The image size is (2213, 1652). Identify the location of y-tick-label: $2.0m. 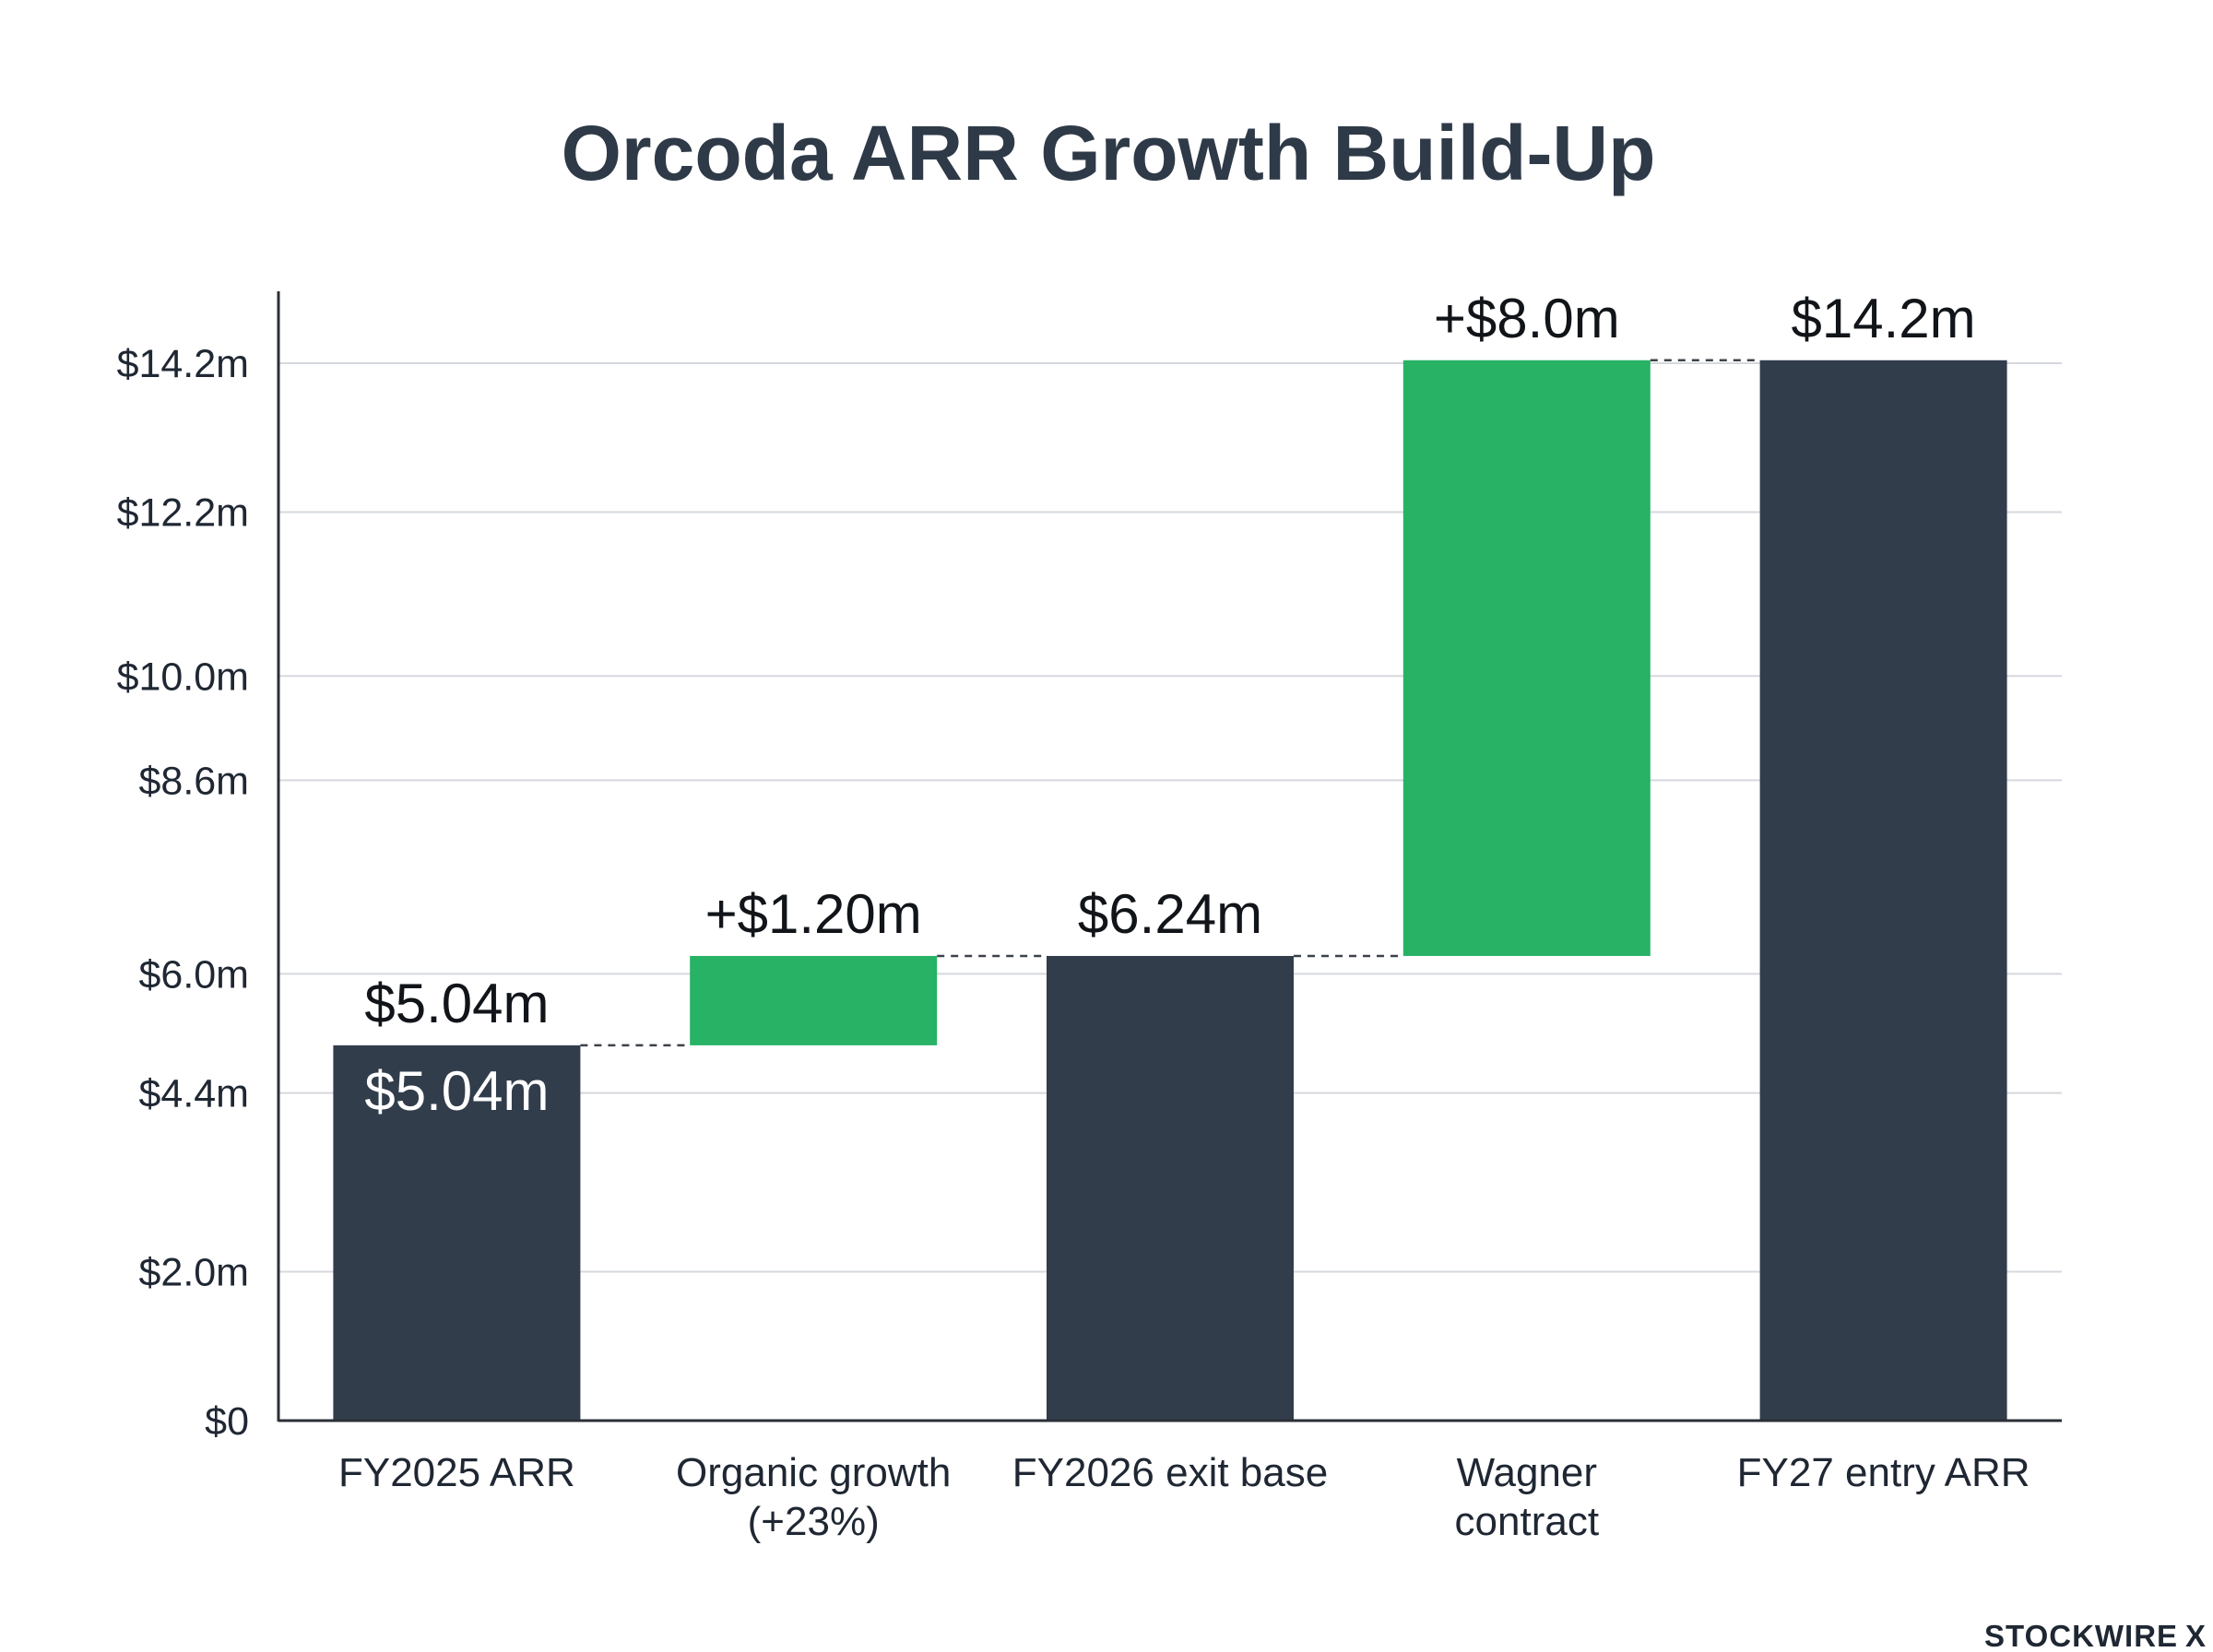
(193, 1272).